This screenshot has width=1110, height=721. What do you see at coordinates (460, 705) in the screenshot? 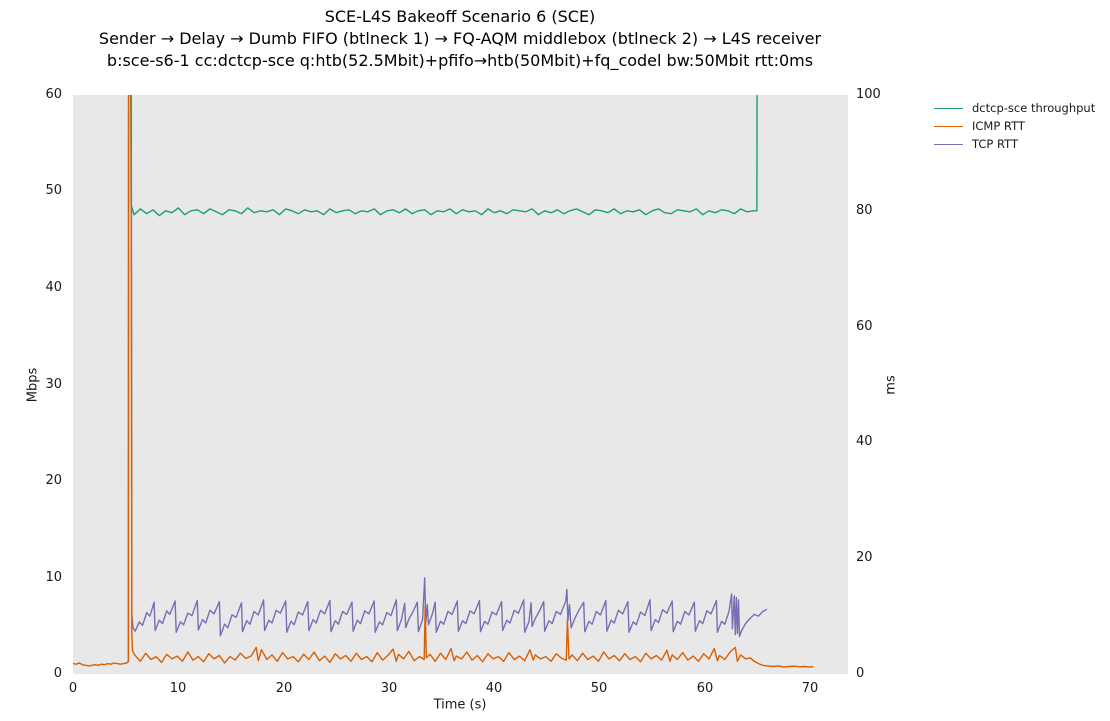
I see `x-axis-label: Time (s)` at bounding box center [460, 705].